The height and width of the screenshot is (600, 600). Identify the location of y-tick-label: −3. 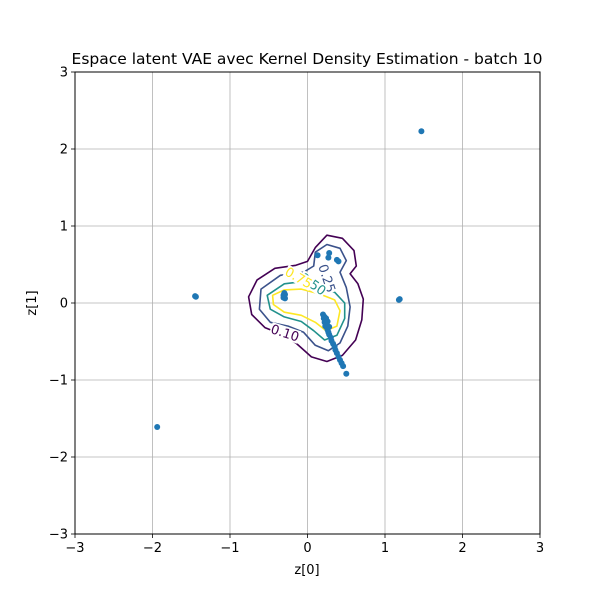
(58, 535).